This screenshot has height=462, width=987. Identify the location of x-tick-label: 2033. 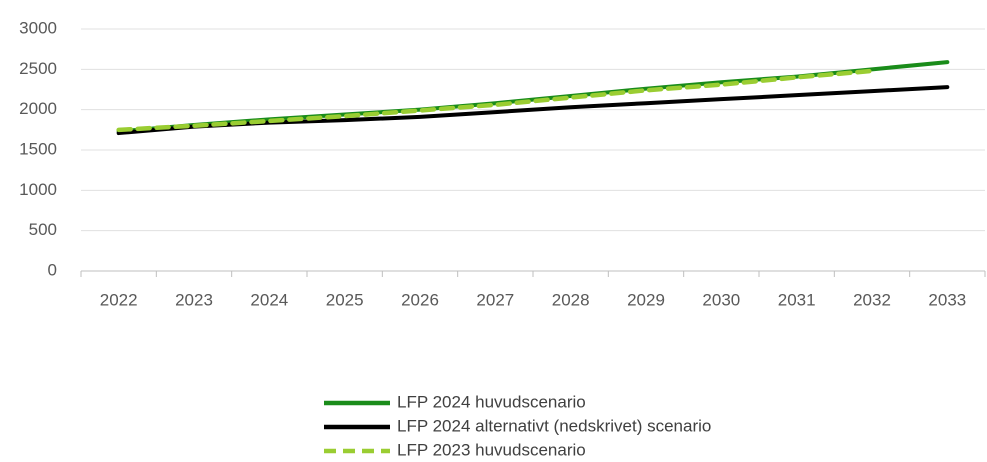
(947, 299).